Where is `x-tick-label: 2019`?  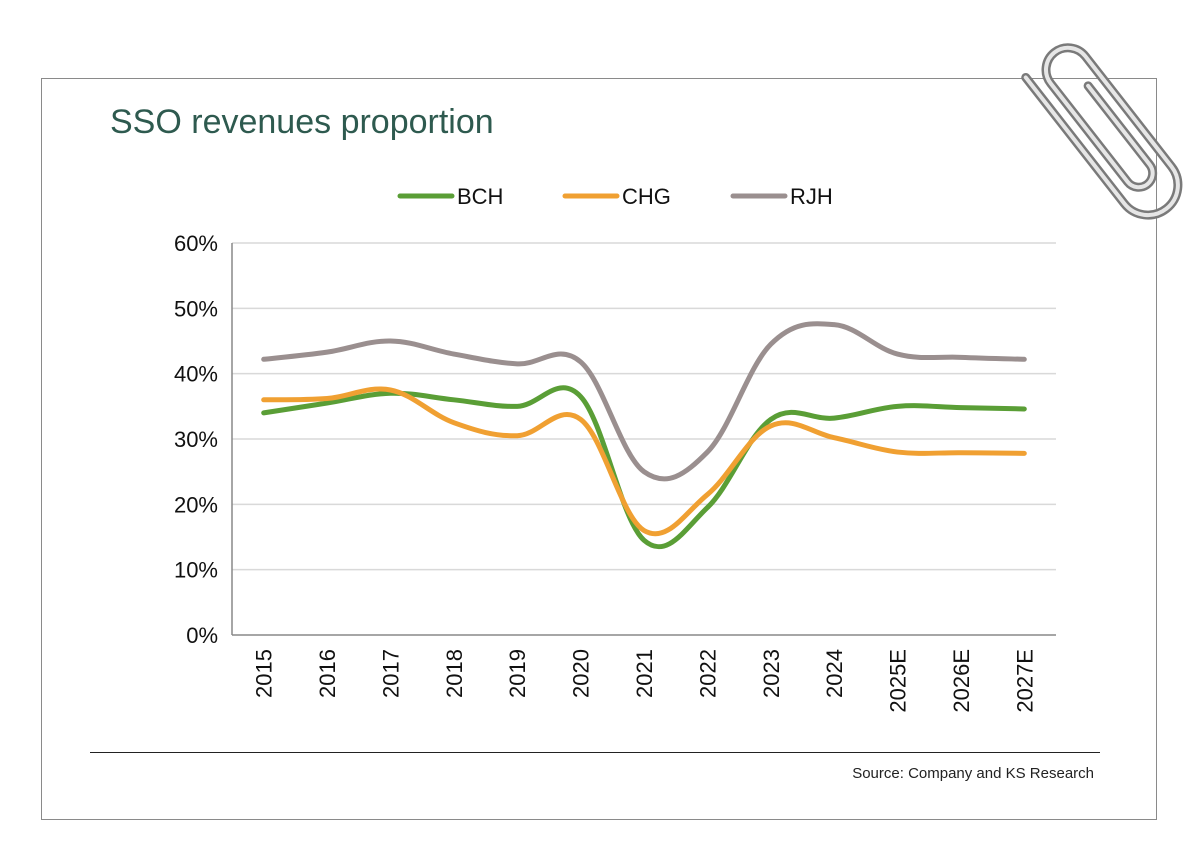
x-tick-label: 2019 is located at coordinates (517, 673).